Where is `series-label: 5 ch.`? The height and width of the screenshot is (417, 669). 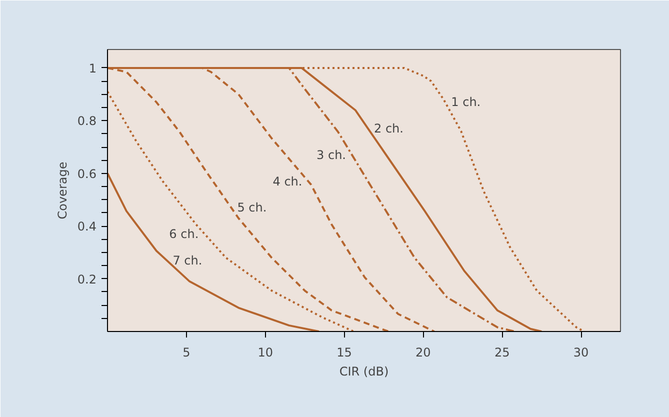
series-label: 5 ch. is located at coordinates (252, 207).